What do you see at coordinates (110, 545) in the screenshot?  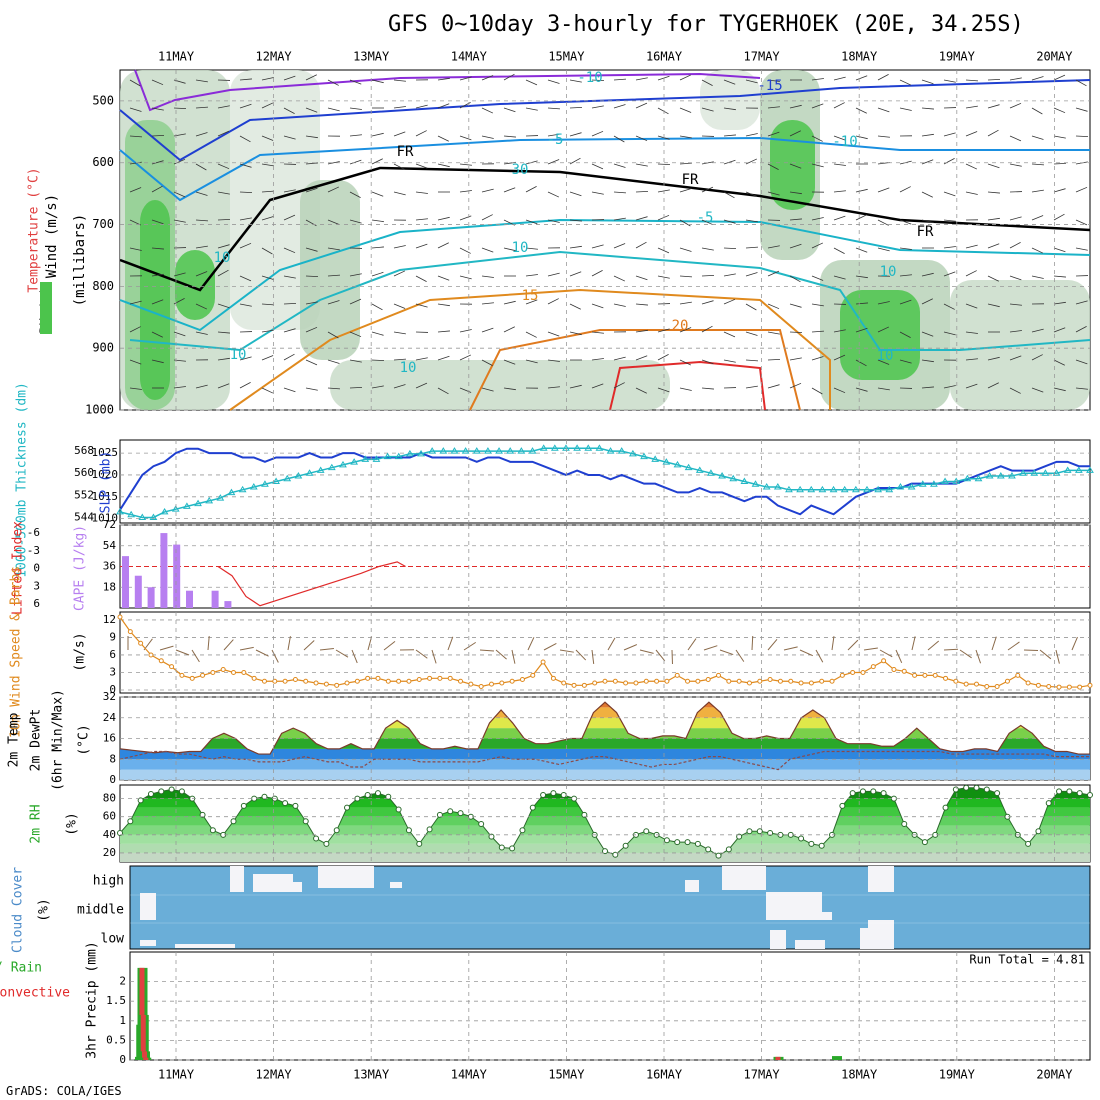 I see `cape-tick: 54` at bounding box center [110, 545].